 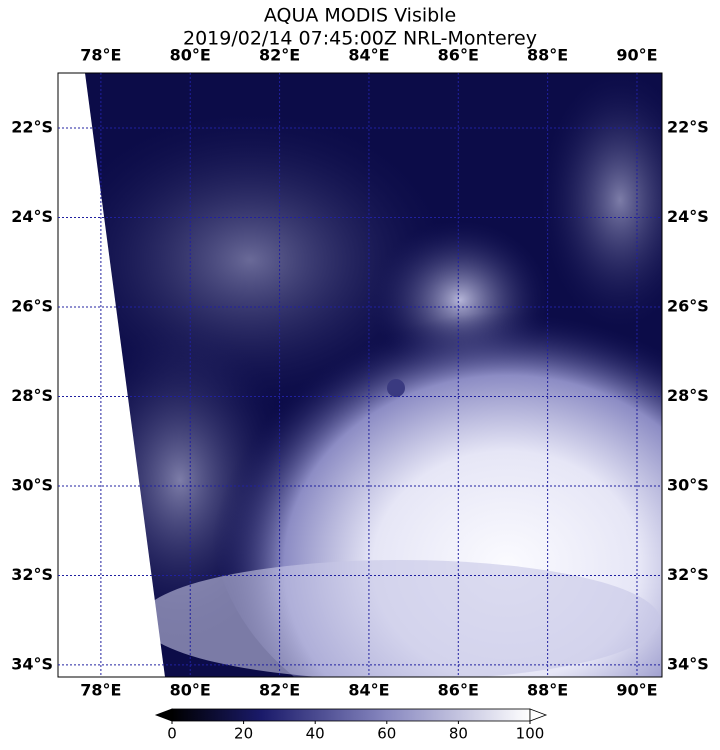 What do you see at coordinates (351, 715) in the screenshot?
I see `colorbar-body` at bounding box center [351, 715].